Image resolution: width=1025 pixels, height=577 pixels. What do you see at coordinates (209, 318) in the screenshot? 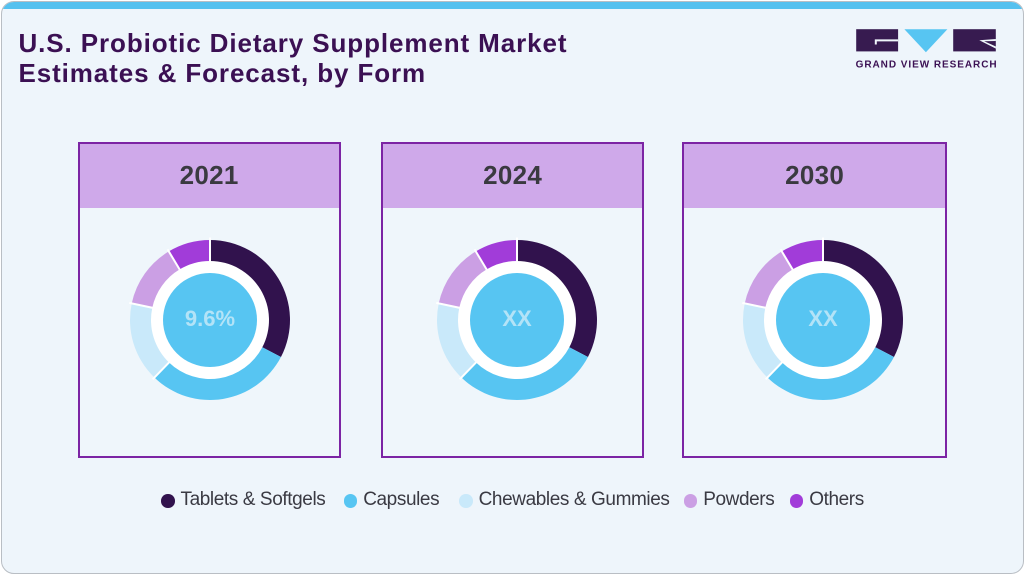
I see `svg-text: 9.6%` at bounding box center [209, 318].